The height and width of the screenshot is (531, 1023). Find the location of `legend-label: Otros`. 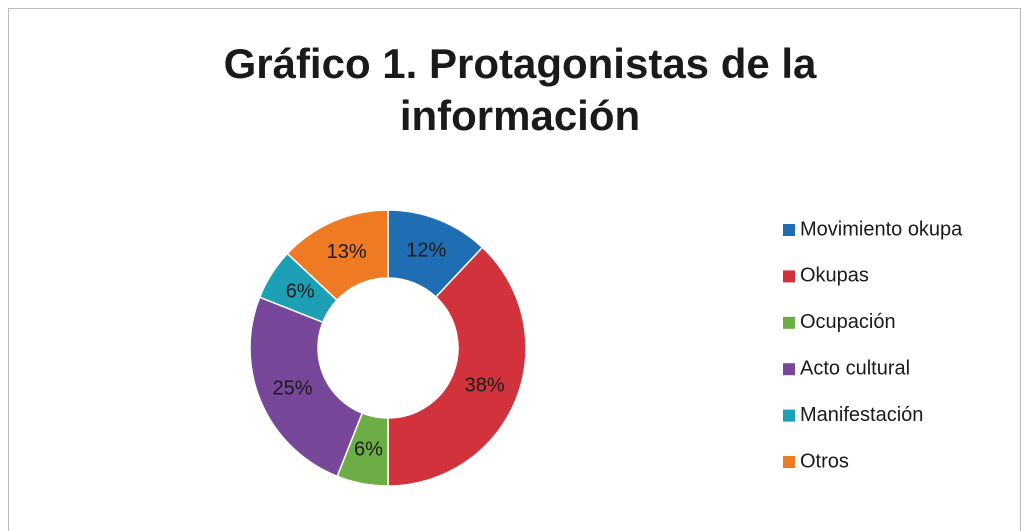

legend-label: Otros is located at coordinates (824, 461).